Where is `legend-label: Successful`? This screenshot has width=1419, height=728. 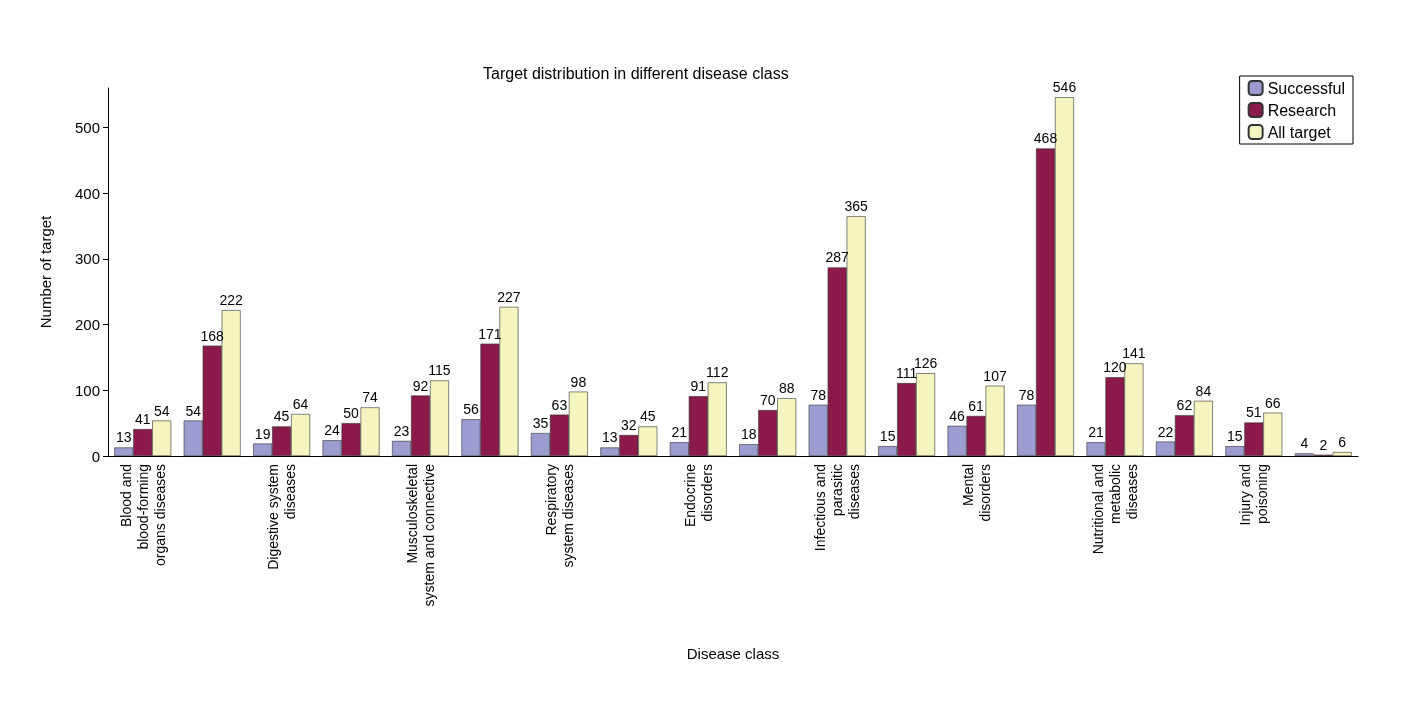
legend-label: Successful is located at coordinates (1306, 88).